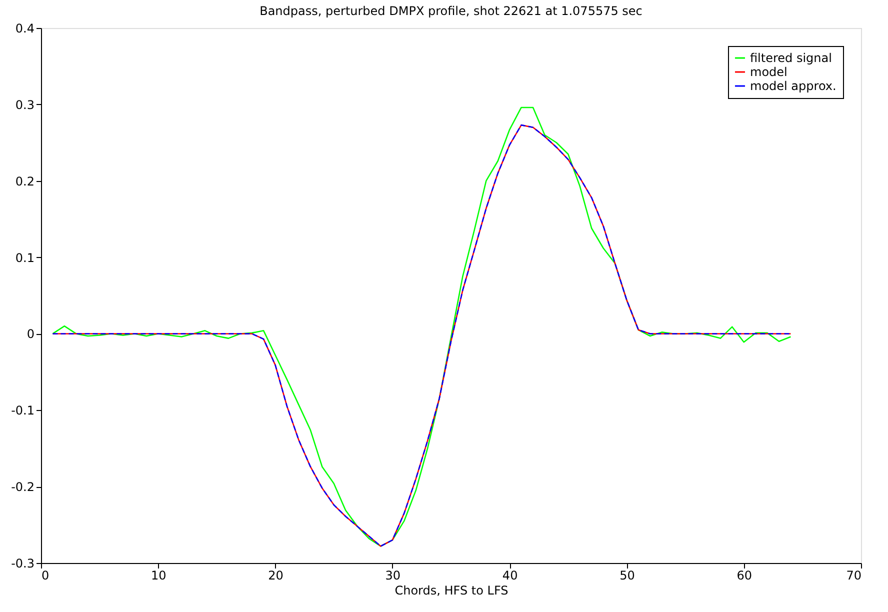 This screenshot has width=888, height=612. I want to click on y-tick-label: 0, so click(30, 334).